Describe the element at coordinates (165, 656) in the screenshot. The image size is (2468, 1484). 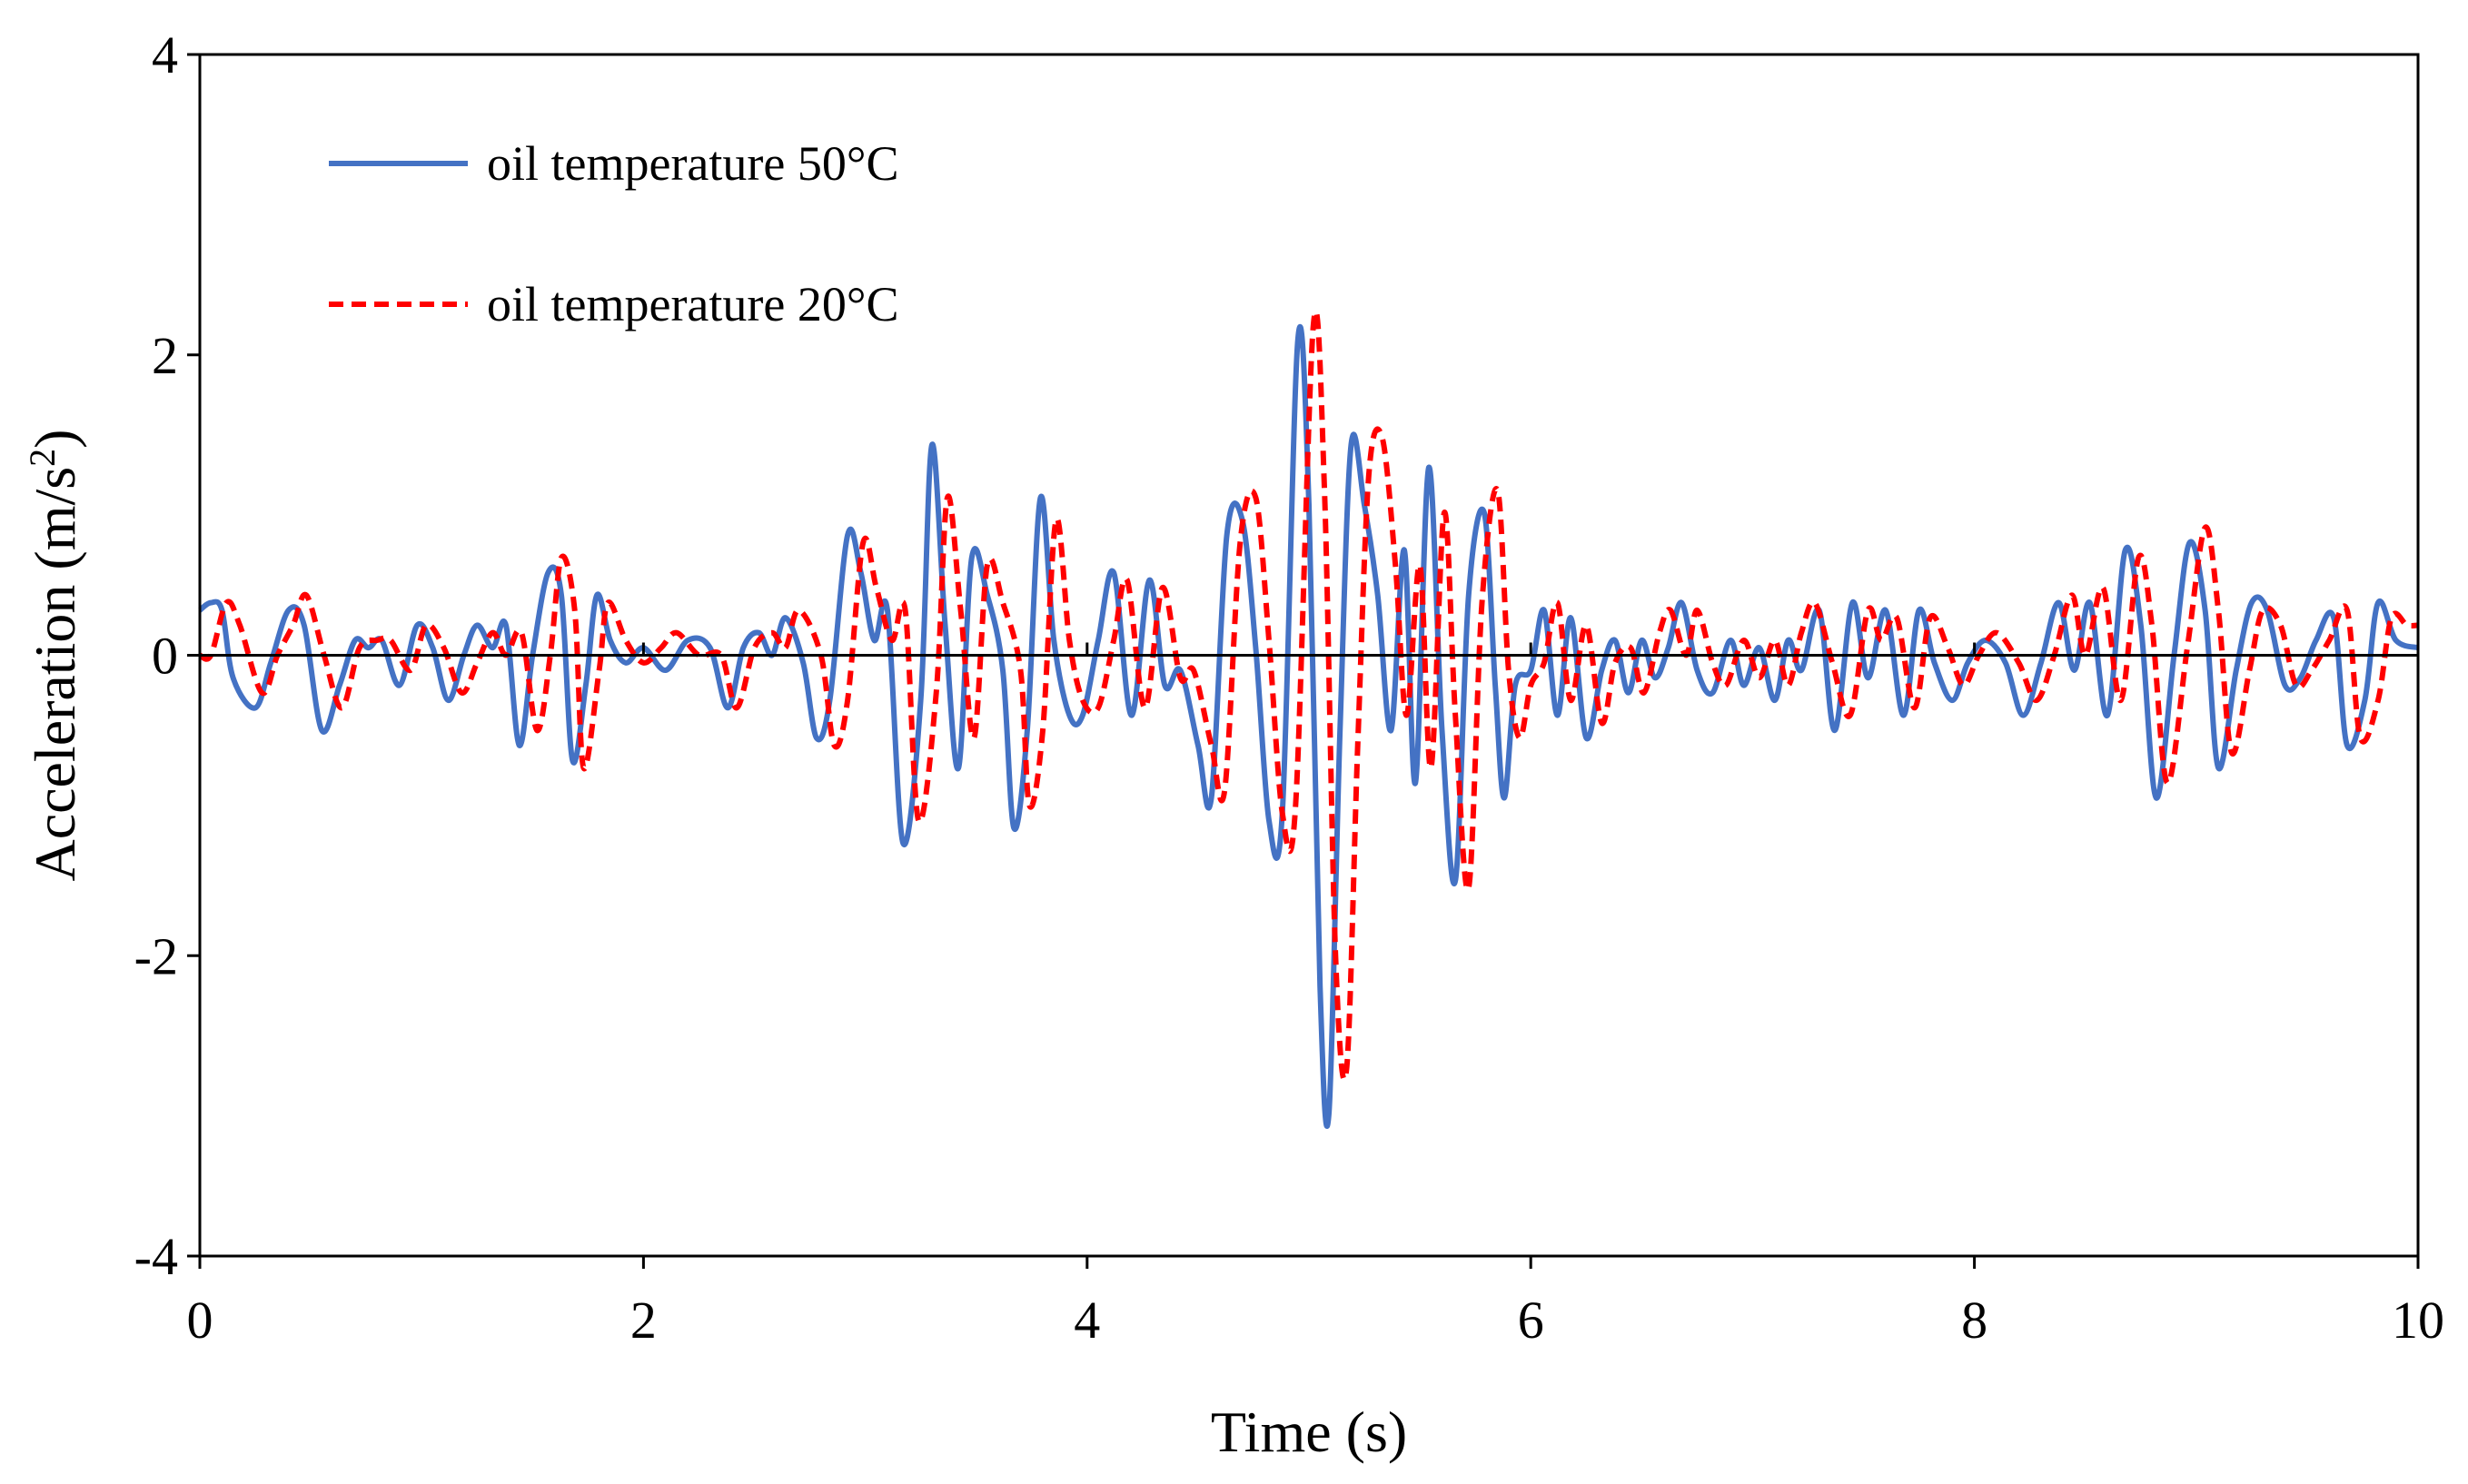
I see `y-tick-label: 0` at that location.